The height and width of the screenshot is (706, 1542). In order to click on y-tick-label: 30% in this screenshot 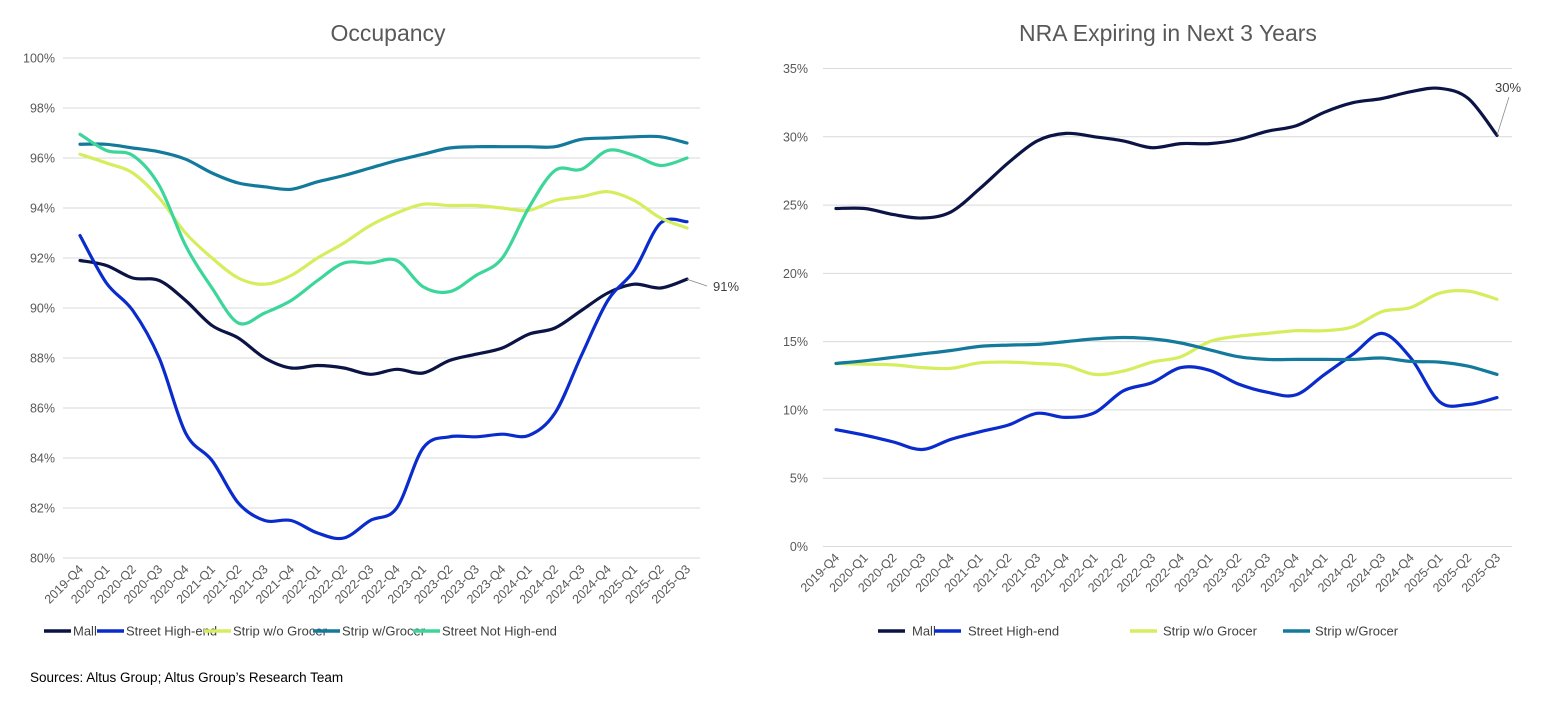, I will do `click(795, 137)`.